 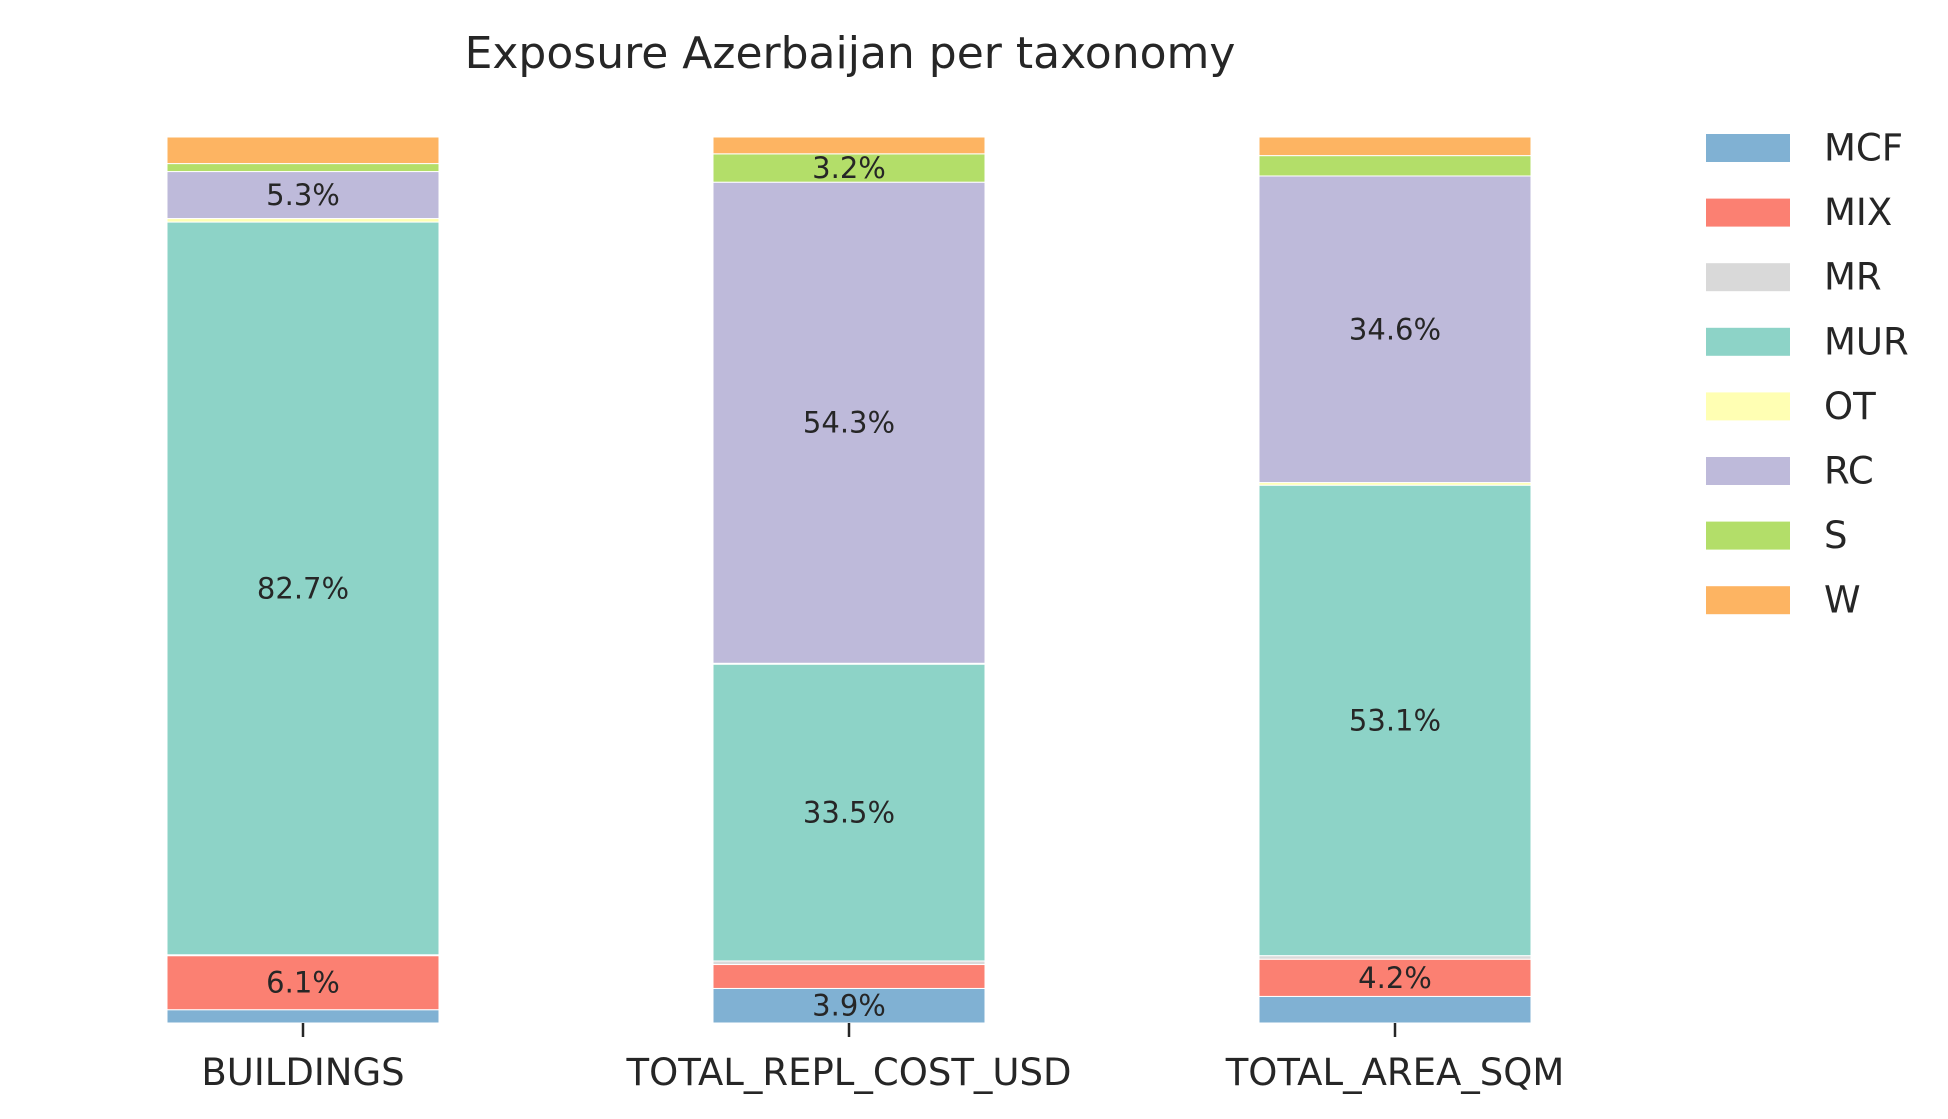 What do you see at coordinates (1748, 212) in the screenshot?
I see `legend-swatch-mix` at bounding box center [1748, 212].